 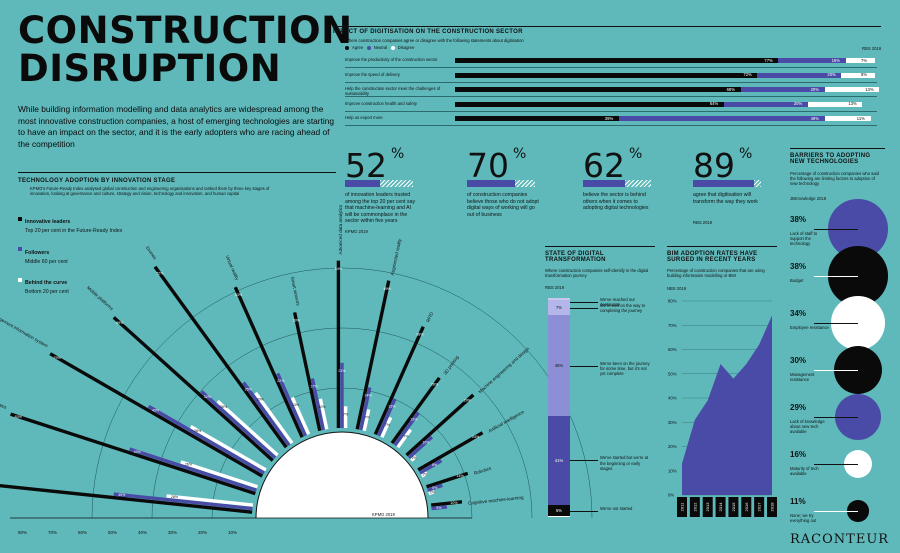 What do you see at coordinates (232, 532) in the screenshot?
I see `adoption-axis-tick: 10%` at bounding box center [232, 532].